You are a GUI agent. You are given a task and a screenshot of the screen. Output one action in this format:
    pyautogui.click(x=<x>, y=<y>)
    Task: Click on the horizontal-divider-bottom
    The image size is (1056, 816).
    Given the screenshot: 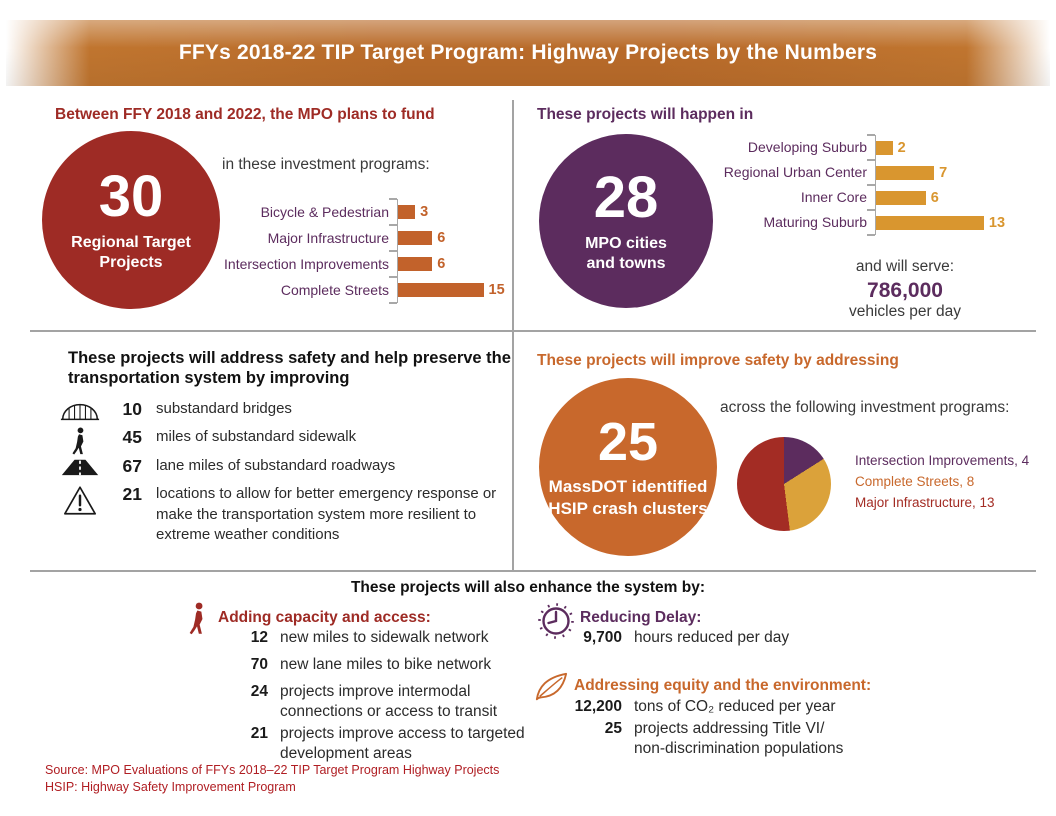 What is the action you would take?
    pyautogui.click(x=533, y=571)
    